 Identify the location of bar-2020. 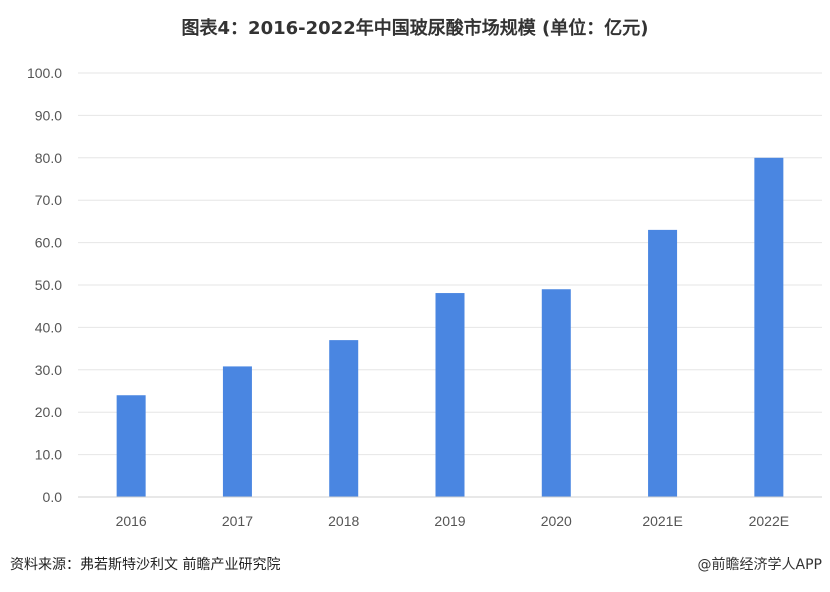
(556, 393).